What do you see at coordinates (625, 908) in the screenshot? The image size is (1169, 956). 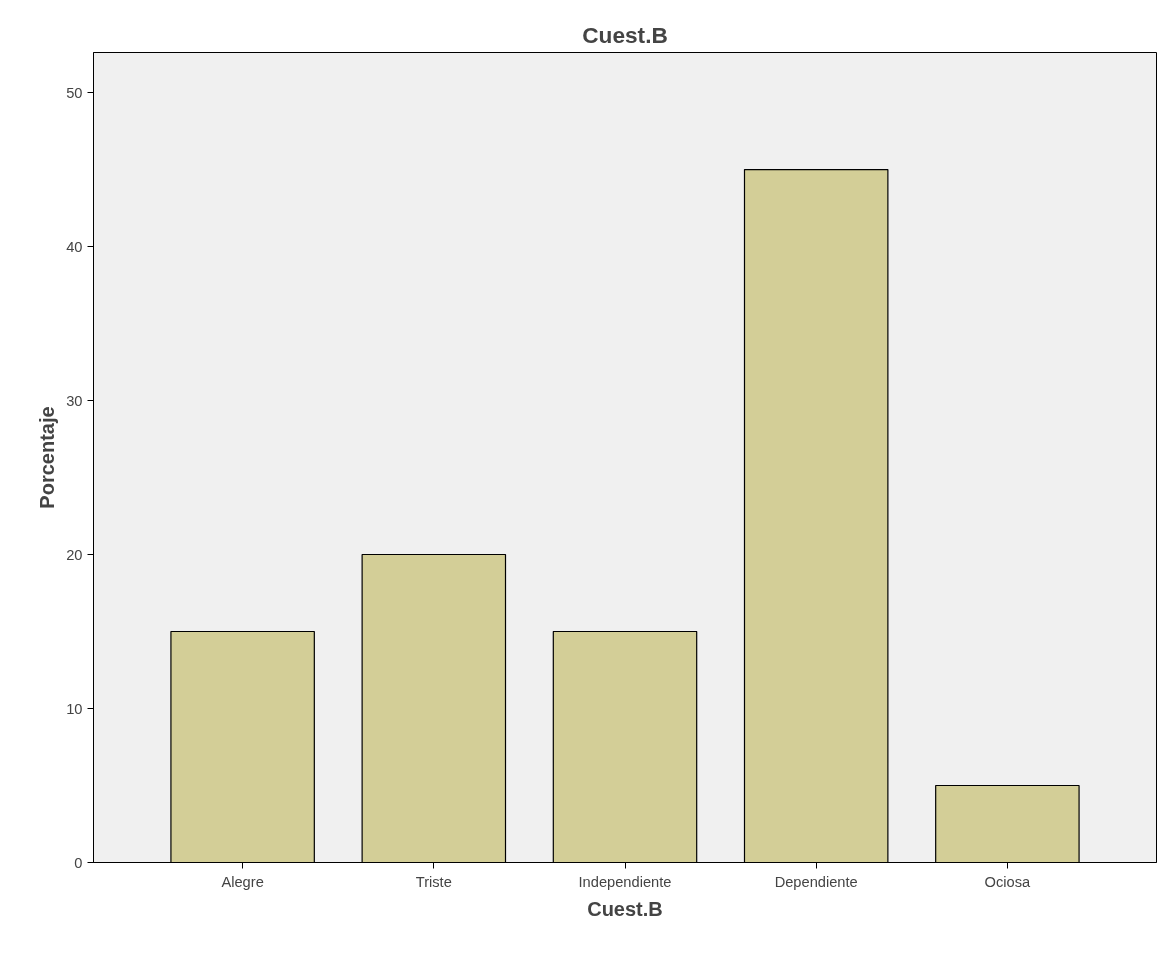 I see `x-axis-title: Cuest.B` at bounding box center [625, 908].